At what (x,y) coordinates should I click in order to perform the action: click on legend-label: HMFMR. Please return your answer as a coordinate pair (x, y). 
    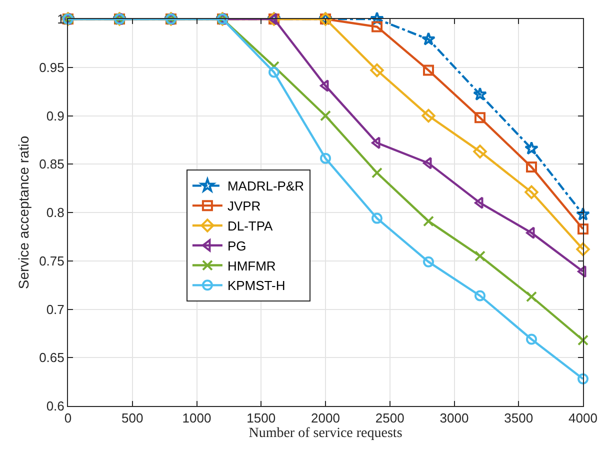
    Looking at the image, I should click on (251, 266).